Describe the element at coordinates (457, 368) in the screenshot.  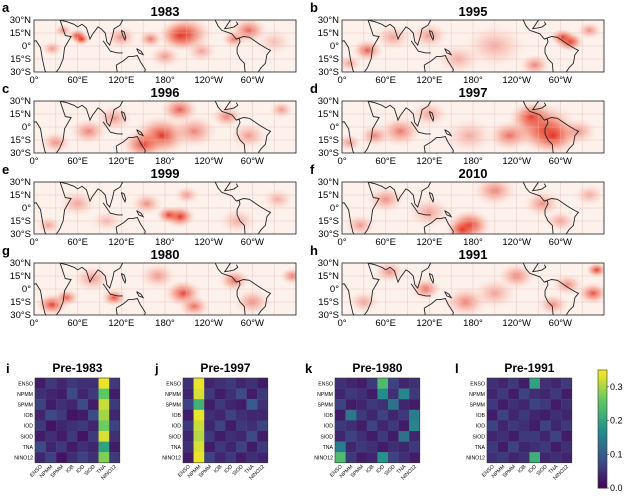
I see `panel-letter: l` at that location.